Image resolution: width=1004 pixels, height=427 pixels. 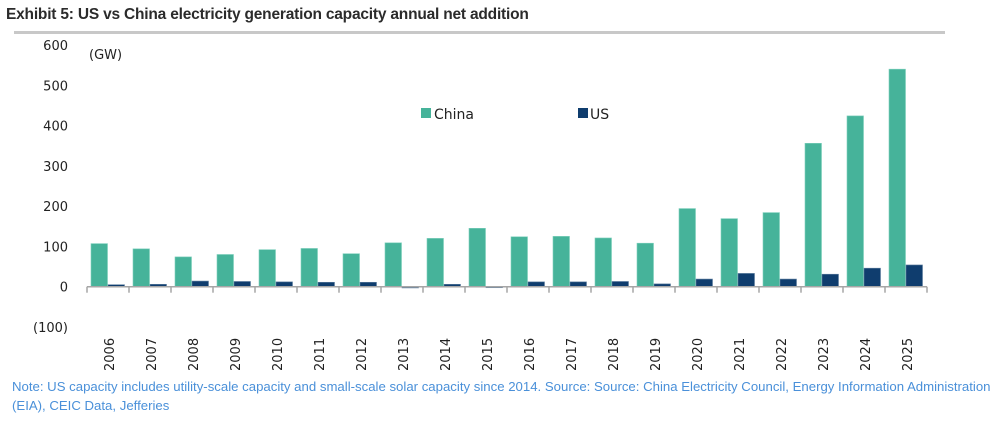 What do you see at coordinates (897, 178) in the screenshot?
I see `bar-china-2025` at bounding box center [897, 178].